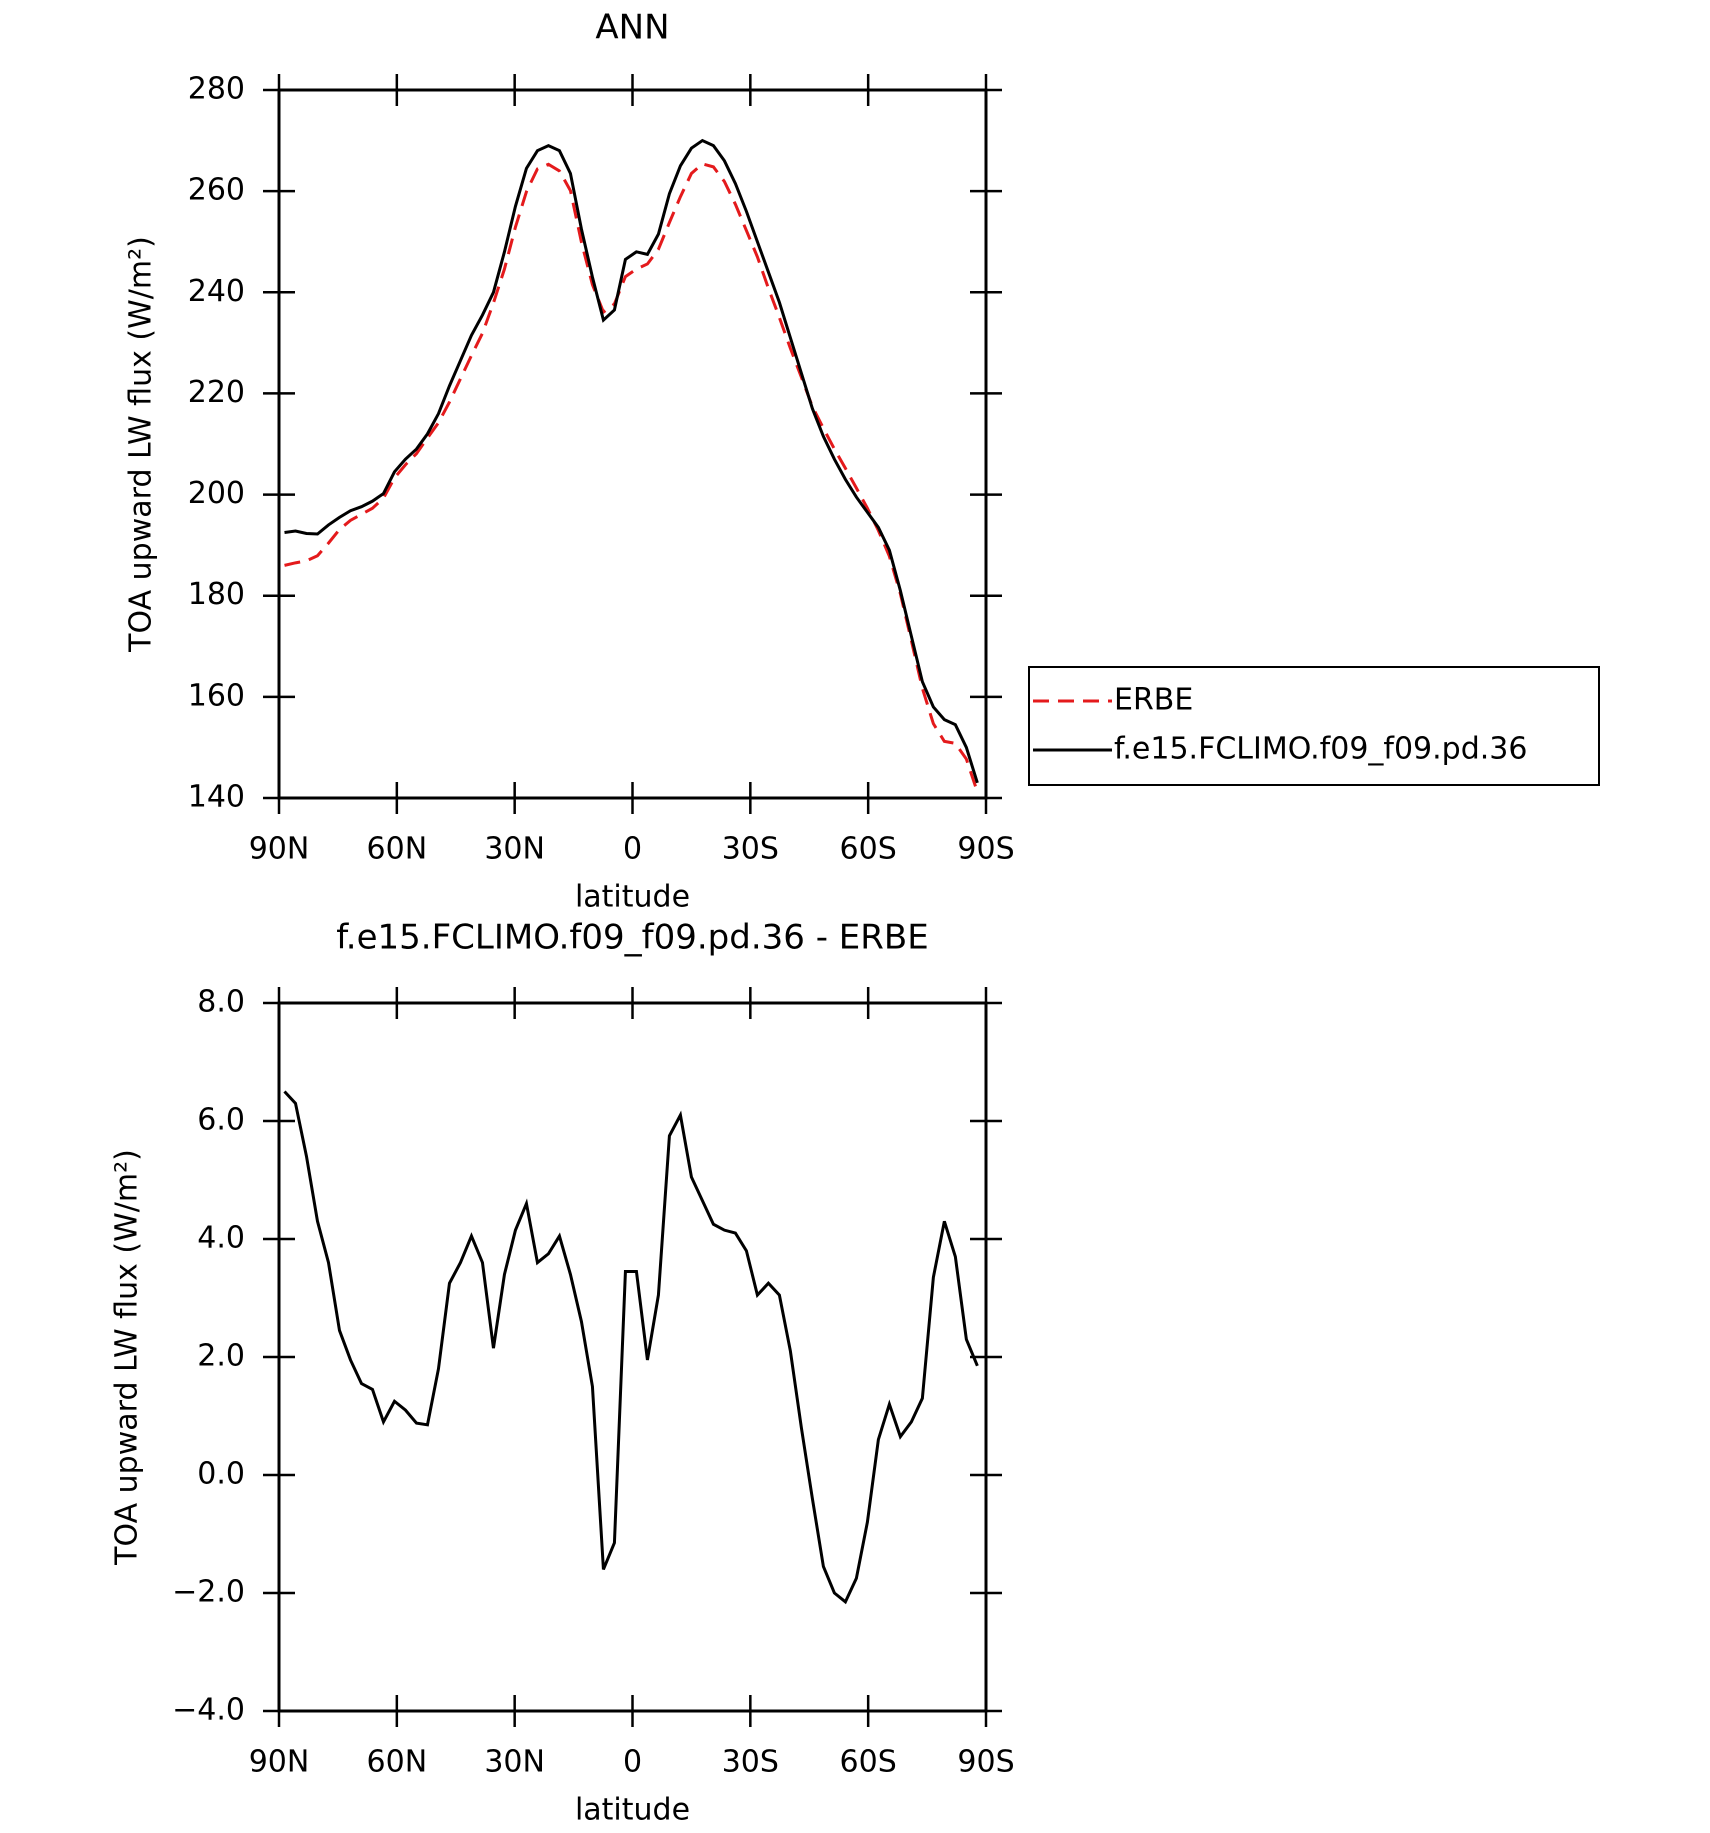 Image resolution: width=1710 pixels, height=1833 pixels. Describe the element at coordinates (216, 392) in the screenshot. I see `y-tick-label: 220` at that location.